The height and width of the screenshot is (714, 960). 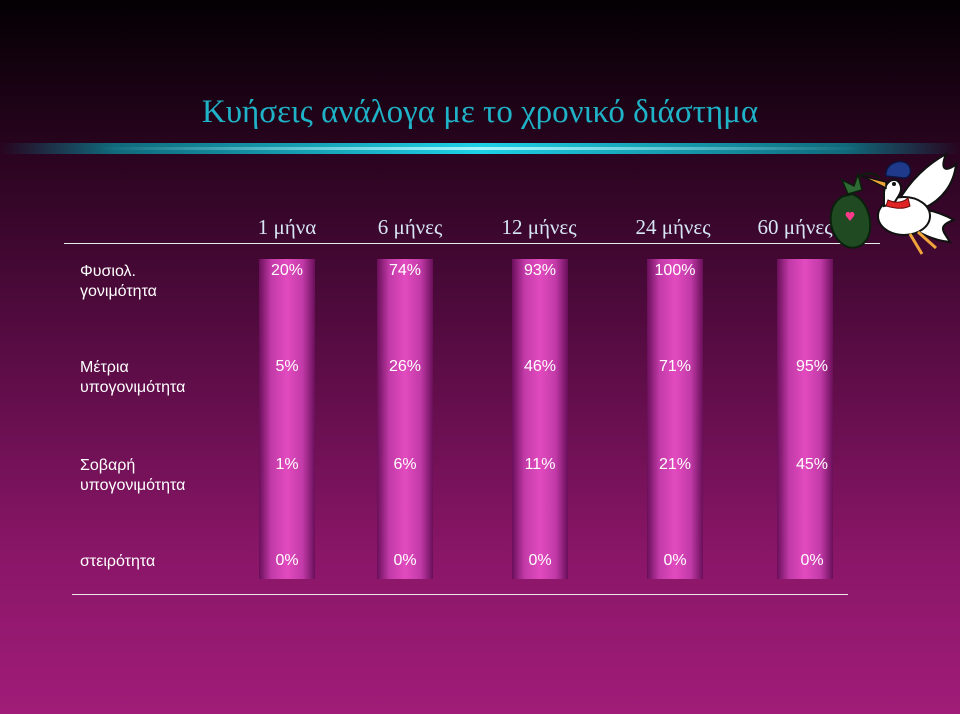 I want to click on cell-sterility-12-months: 0%, so click(x=540, y=560).